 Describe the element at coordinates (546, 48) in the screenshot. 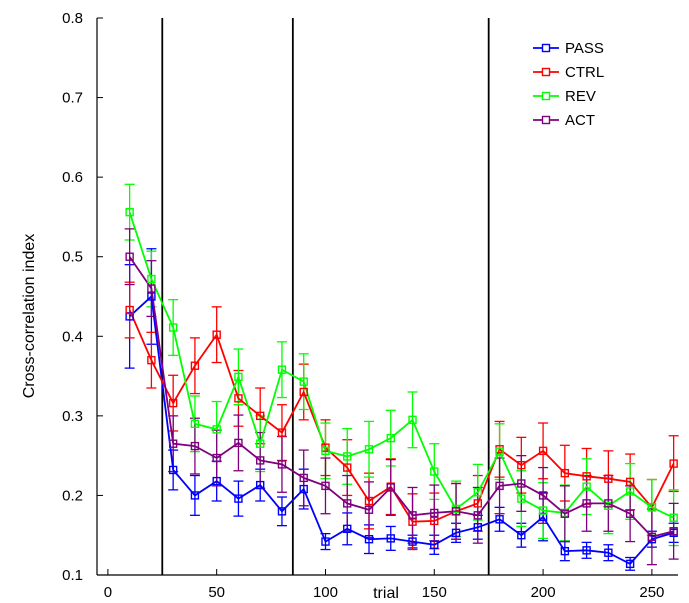

I see `pass-legend-marker` at that location.